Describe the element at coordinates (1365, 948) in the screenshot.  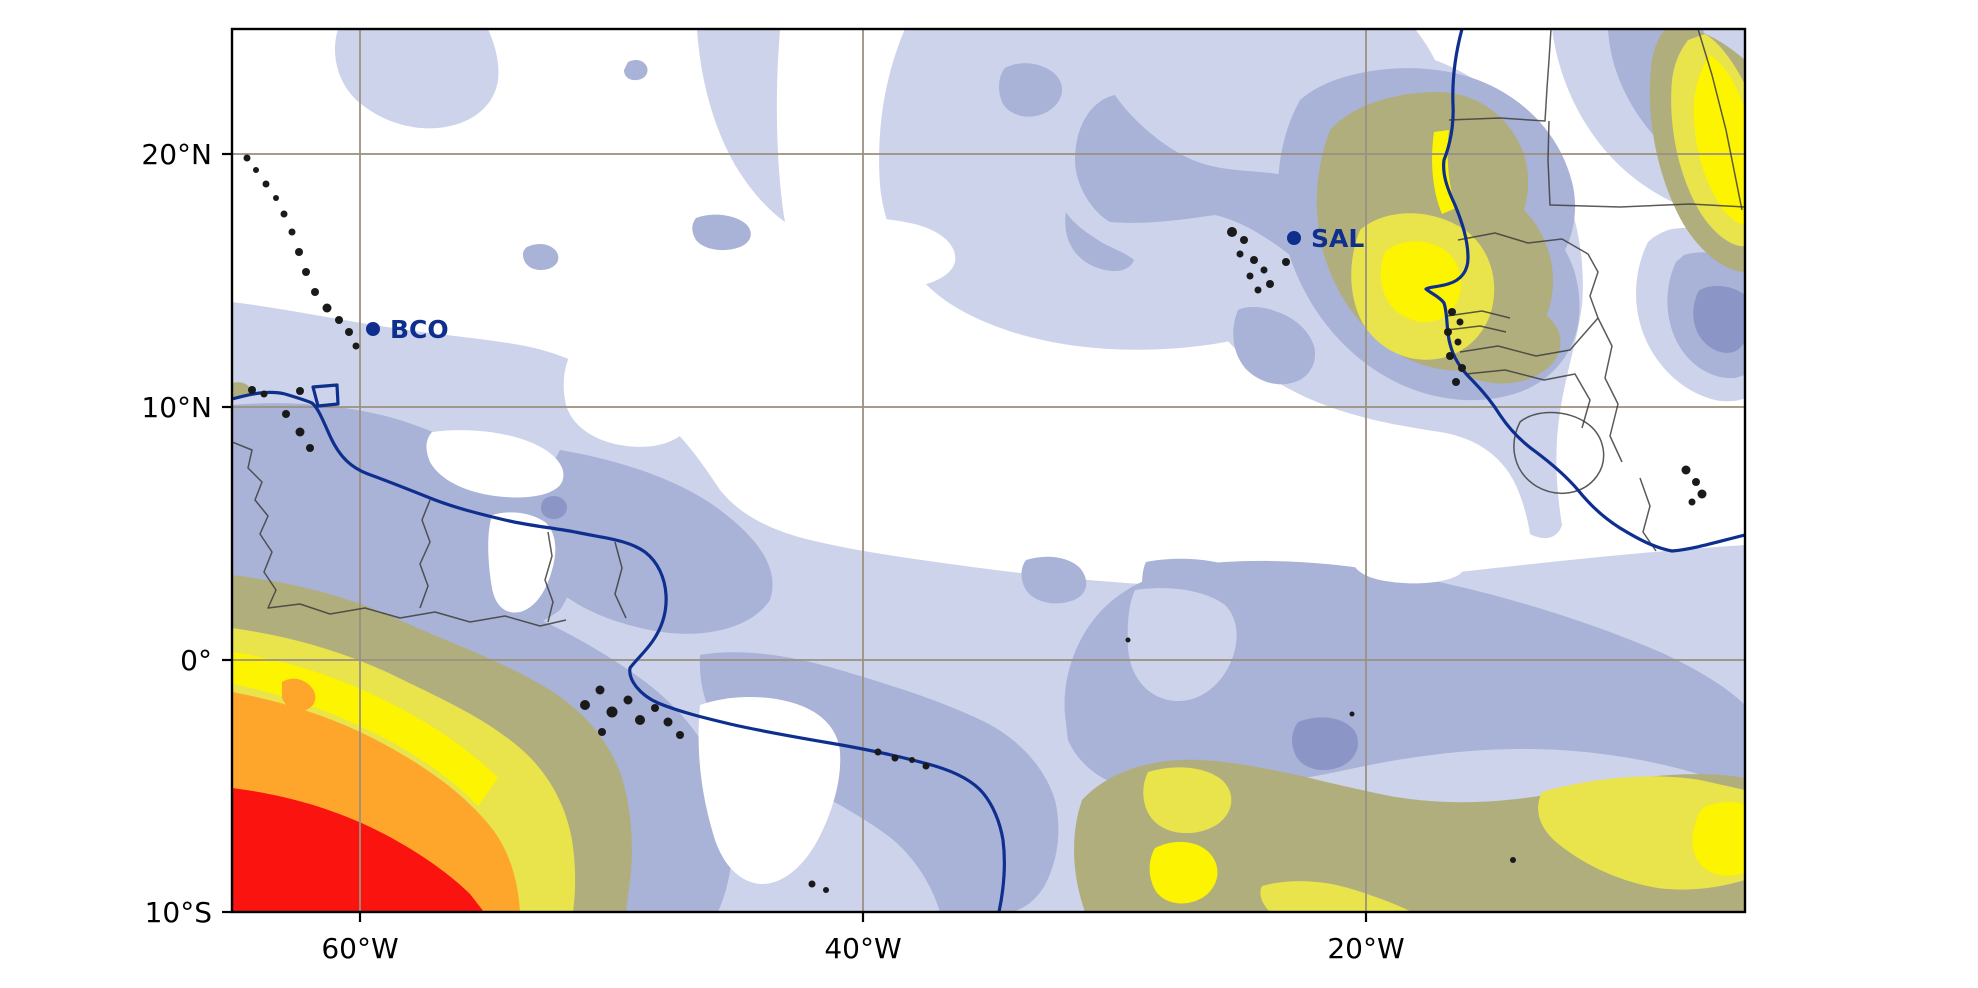
I see `x-tick-label-20w: 20°W` at that location.